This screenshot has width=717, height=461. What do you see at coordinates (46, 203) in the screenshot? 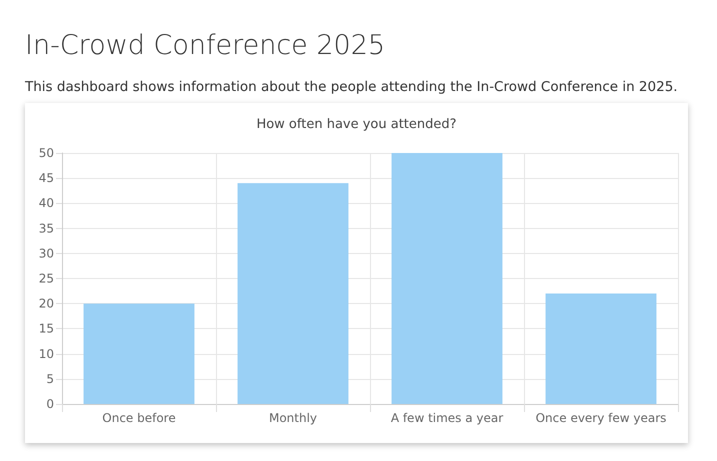
I see `y-tick-label: 40` at bounding box center [46, 203].